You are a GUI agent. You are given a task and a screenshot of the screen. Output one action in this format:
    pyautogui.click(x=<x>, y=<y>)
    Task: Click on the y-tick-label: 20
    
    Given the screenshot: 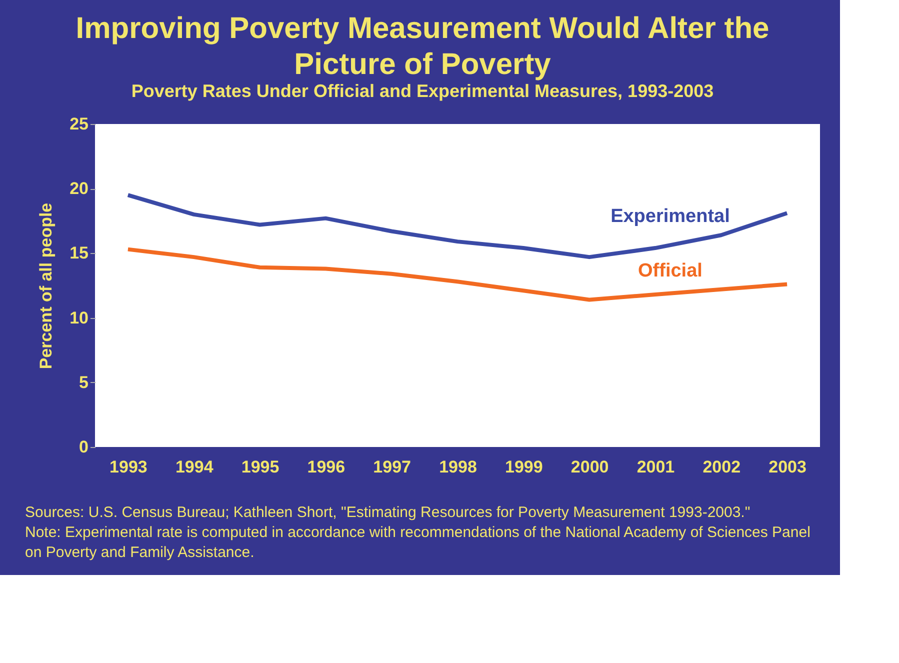 What is the action you would take?
    pyautogui.click(x=79, y=188)
    